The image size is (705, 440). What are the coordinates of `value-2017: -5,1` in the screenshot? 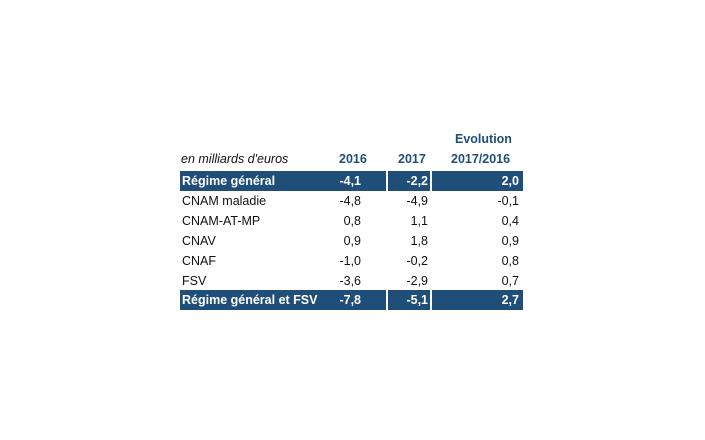 It's located at (417, 300).